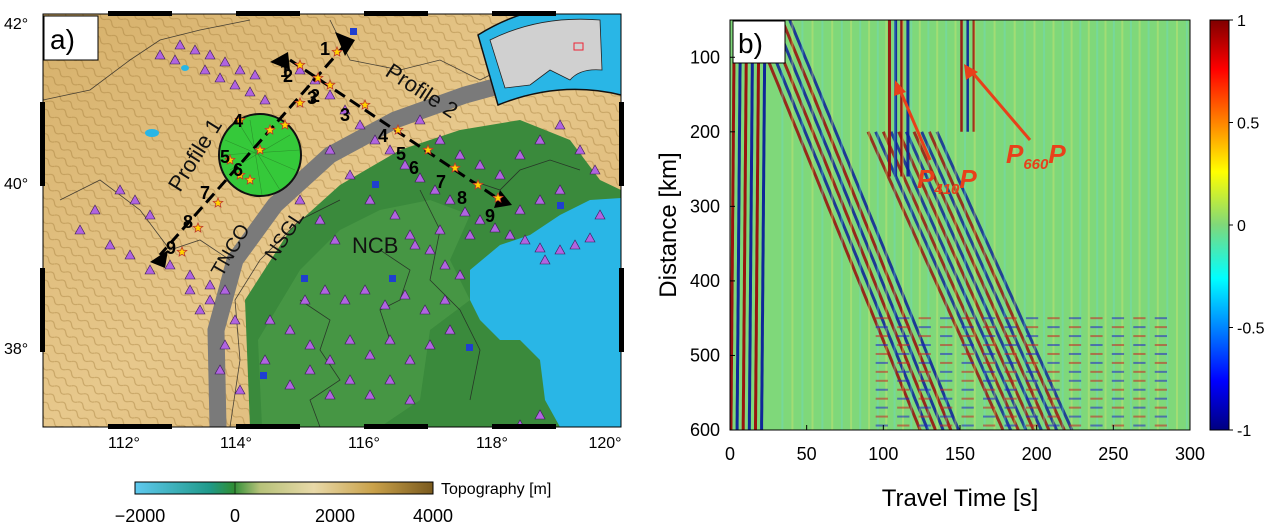 Image resolution: width=1268 pixels, height=530 pixels. What do you see at coordinates (284, 516) in the screenshot?
I see `topography-ticks: −2000 0 2000 4000` at bounding box center [284, 516].